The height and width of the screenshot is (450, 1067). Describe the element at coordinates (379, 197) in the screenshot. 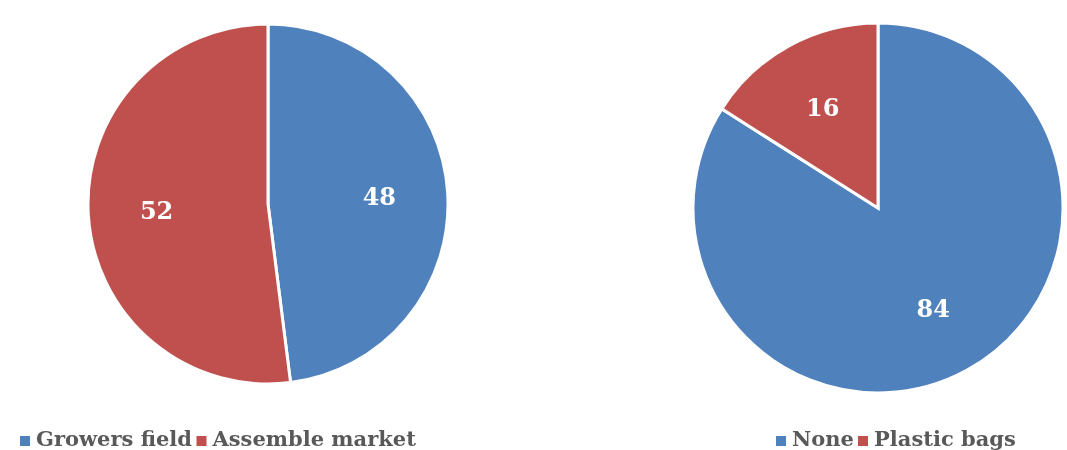

I see `data-label: 48` at that location.